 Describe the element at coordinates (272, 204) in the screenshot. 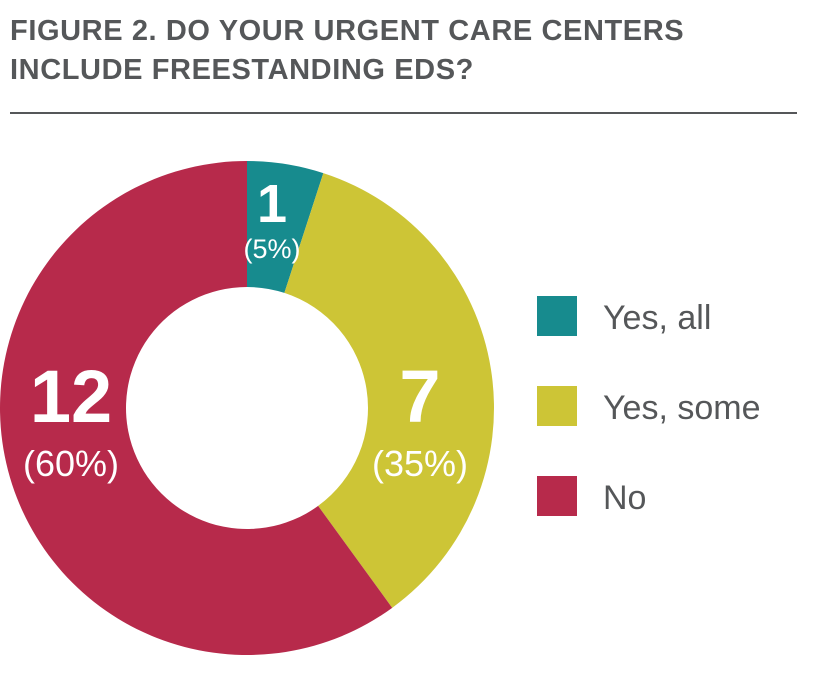

I see `slice-value-label: 1` at that location.